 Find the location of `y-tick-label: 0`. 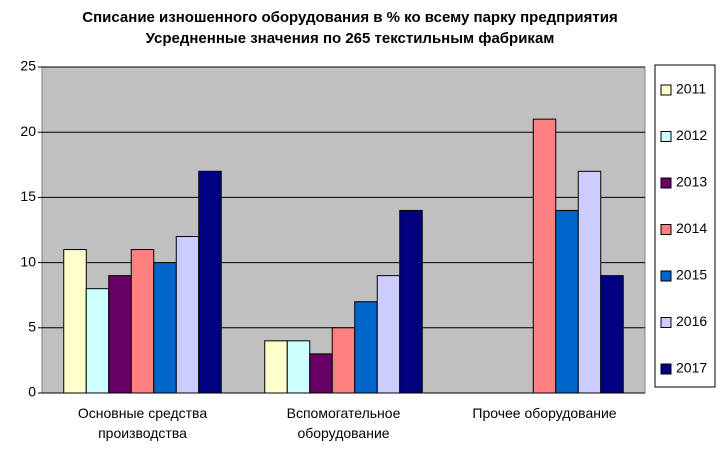

y-tick-label: 0 is located at coordinates (32, 392).